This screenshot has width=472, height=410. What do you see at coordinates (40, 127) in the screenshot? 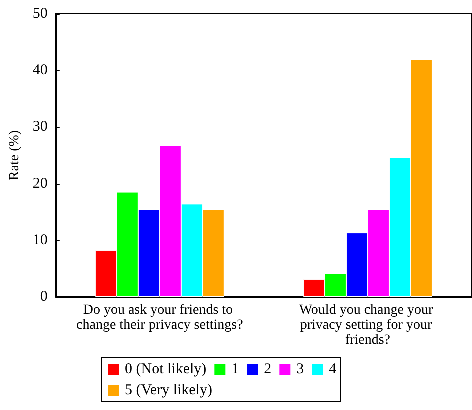
I see `y-tick-label: 30` at bounding box center [40, 127].